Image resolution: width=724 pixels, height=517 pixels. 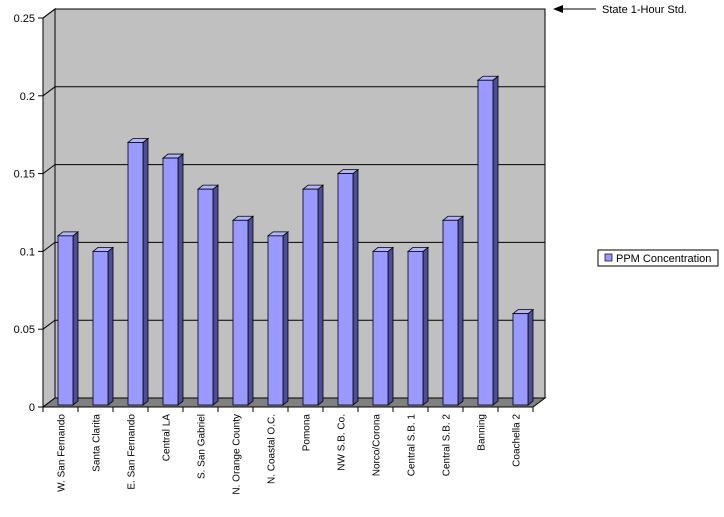 What do you see at coordinates (608, 257) in the screenshot?
I see `legend-swatch` at bounding box center [608, 257].